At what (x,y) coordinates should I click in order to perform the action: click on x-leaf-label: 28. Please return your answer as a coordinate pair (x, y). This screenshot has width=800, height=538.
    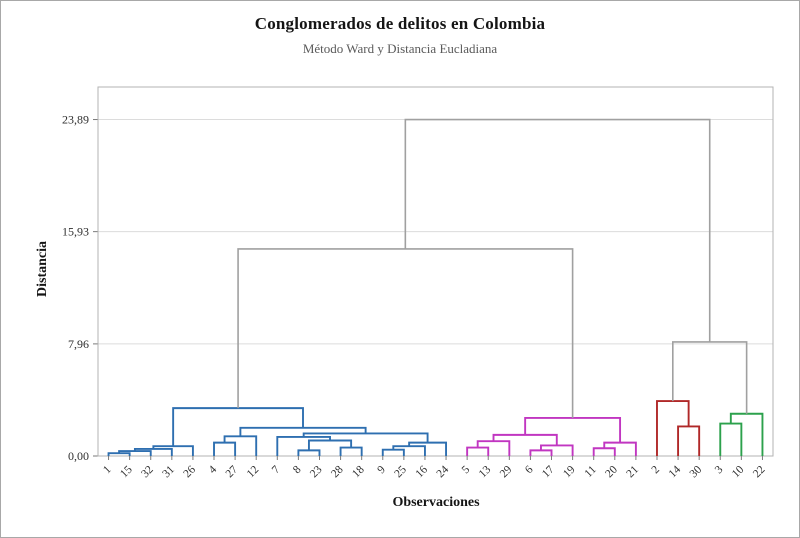
    Looking at the image, I should click on (337, 471).